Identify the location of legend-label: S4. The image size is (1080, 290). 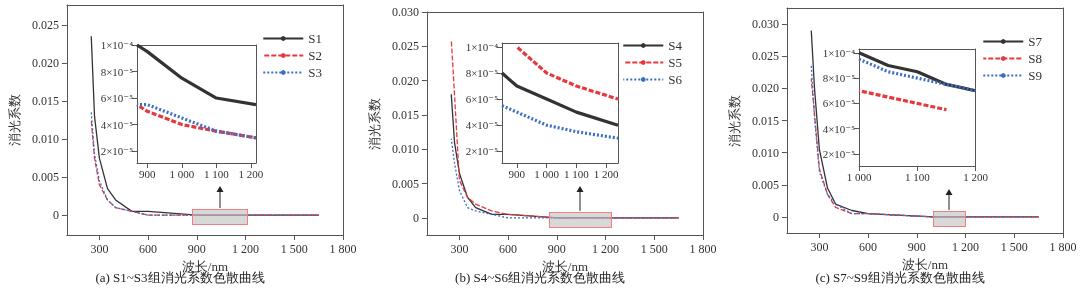
(675, 45).